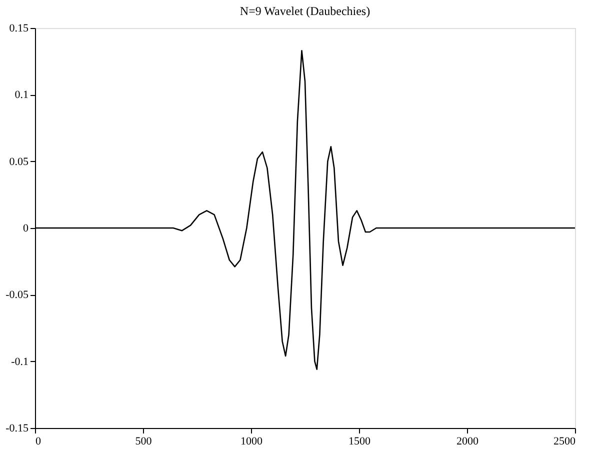 Image resolution: width=610 pixels, height=464 pixels. What do you see at coordinates (467, 442) in the screenshot?
I see `x-tick-label: 2000` at bounding box center [467, 442].